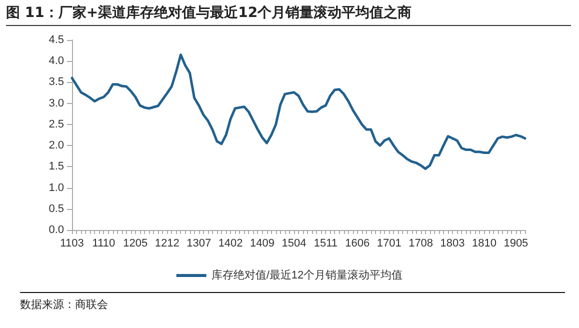  Describe the element at coordinates (389, 244) in the screenshot. I see `x-tick-label: 1701` at that location.